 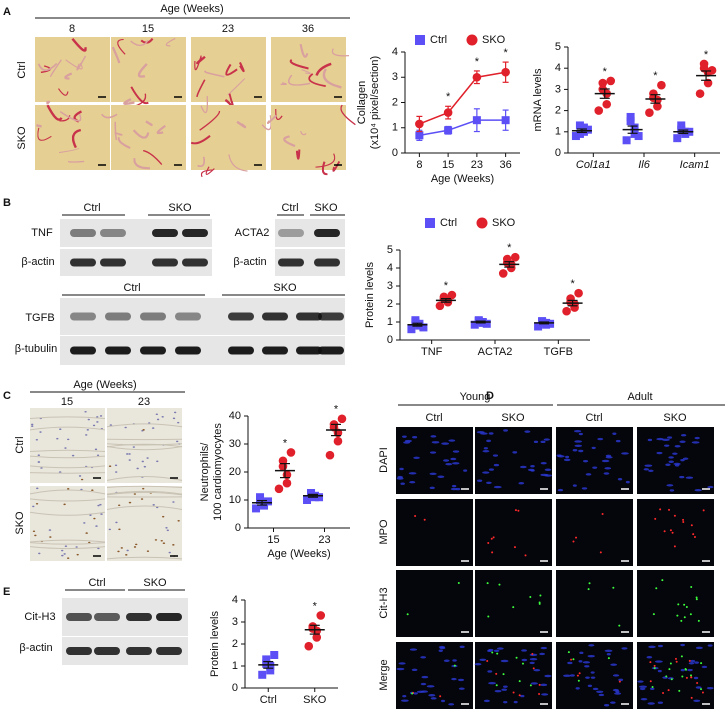 What do you see at coordinates (462, 98) in the screenshot?
I see `line` at bounding box center [462, 98].